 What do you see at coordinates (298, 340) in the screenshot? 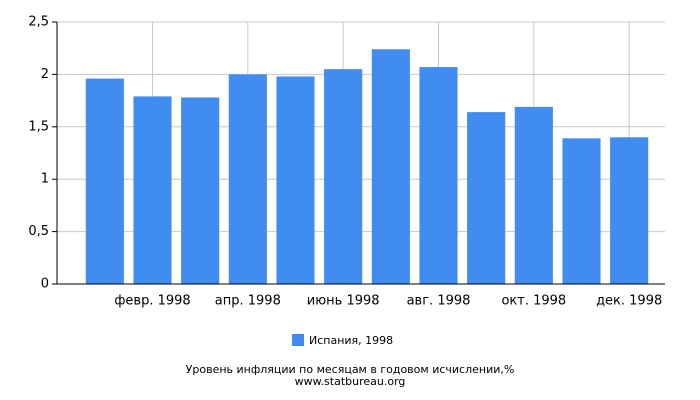
I see `legend-swatch` at bounding box center [298, 340].